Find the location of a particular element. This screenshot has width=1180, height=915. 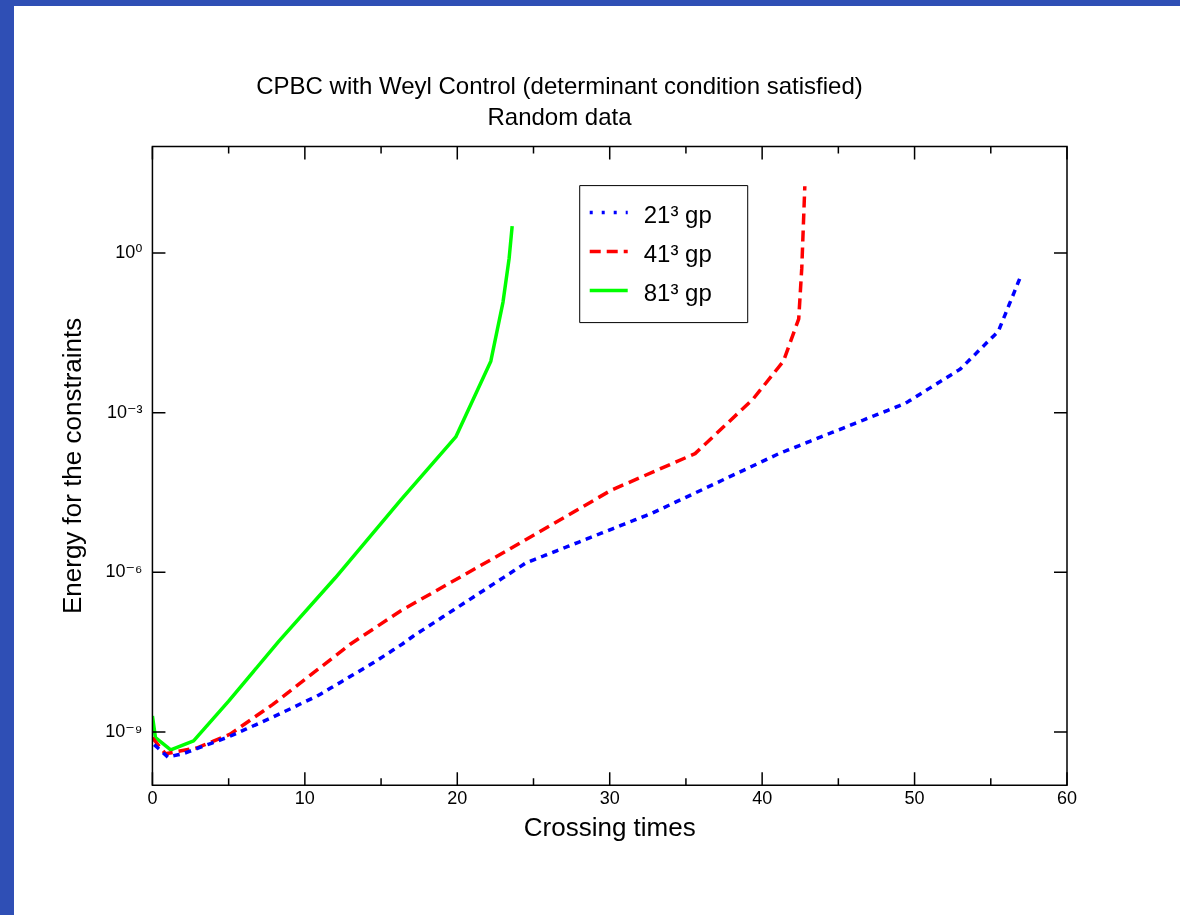

x-tick-label: 60 is located at coordinates (1067, 797).